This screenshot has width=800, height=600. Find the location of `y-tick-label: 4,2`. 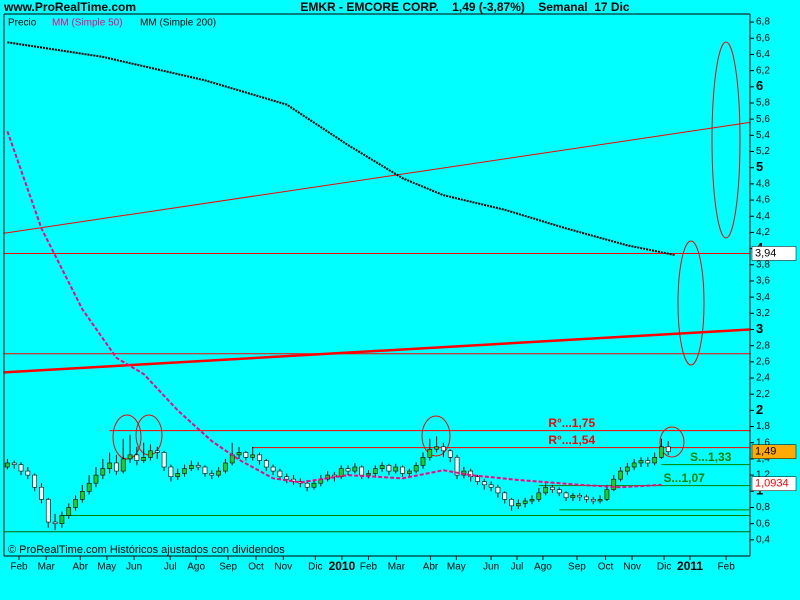

y-tick-label: 4,2 is located at coordinates (763, 232).